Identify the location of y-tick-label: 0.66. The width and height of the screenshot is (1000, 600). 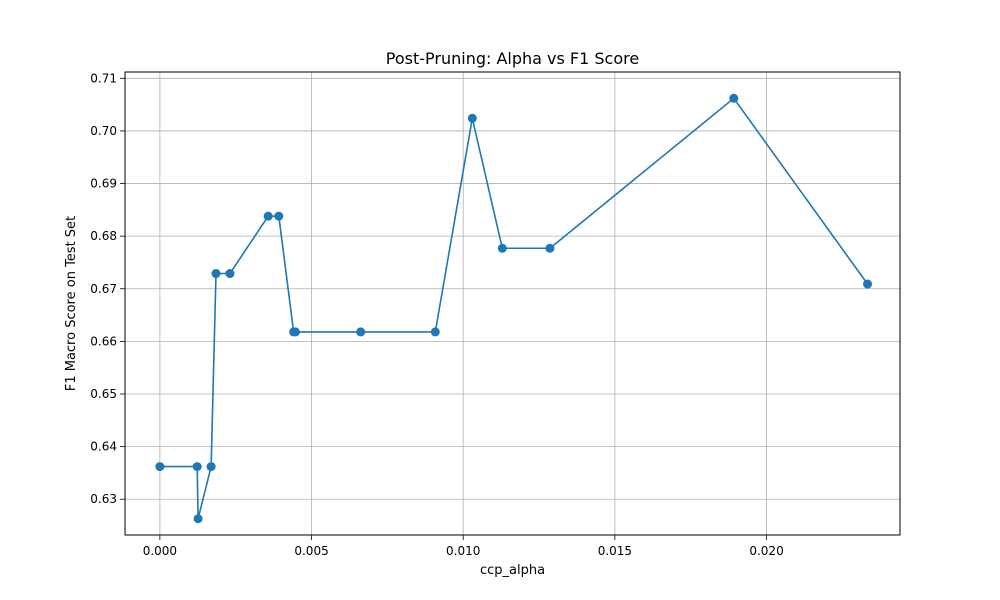
(103, 341).